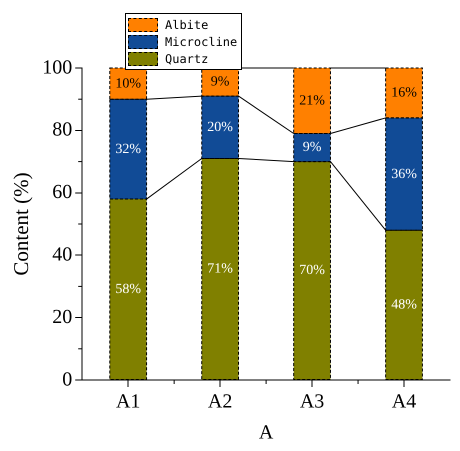 The width and height of the screenshot is (460, 451). What do you see at coordinates (220, 269) in the screenshot?
I see `data-label: 71%` at bounding box center [220, 269].